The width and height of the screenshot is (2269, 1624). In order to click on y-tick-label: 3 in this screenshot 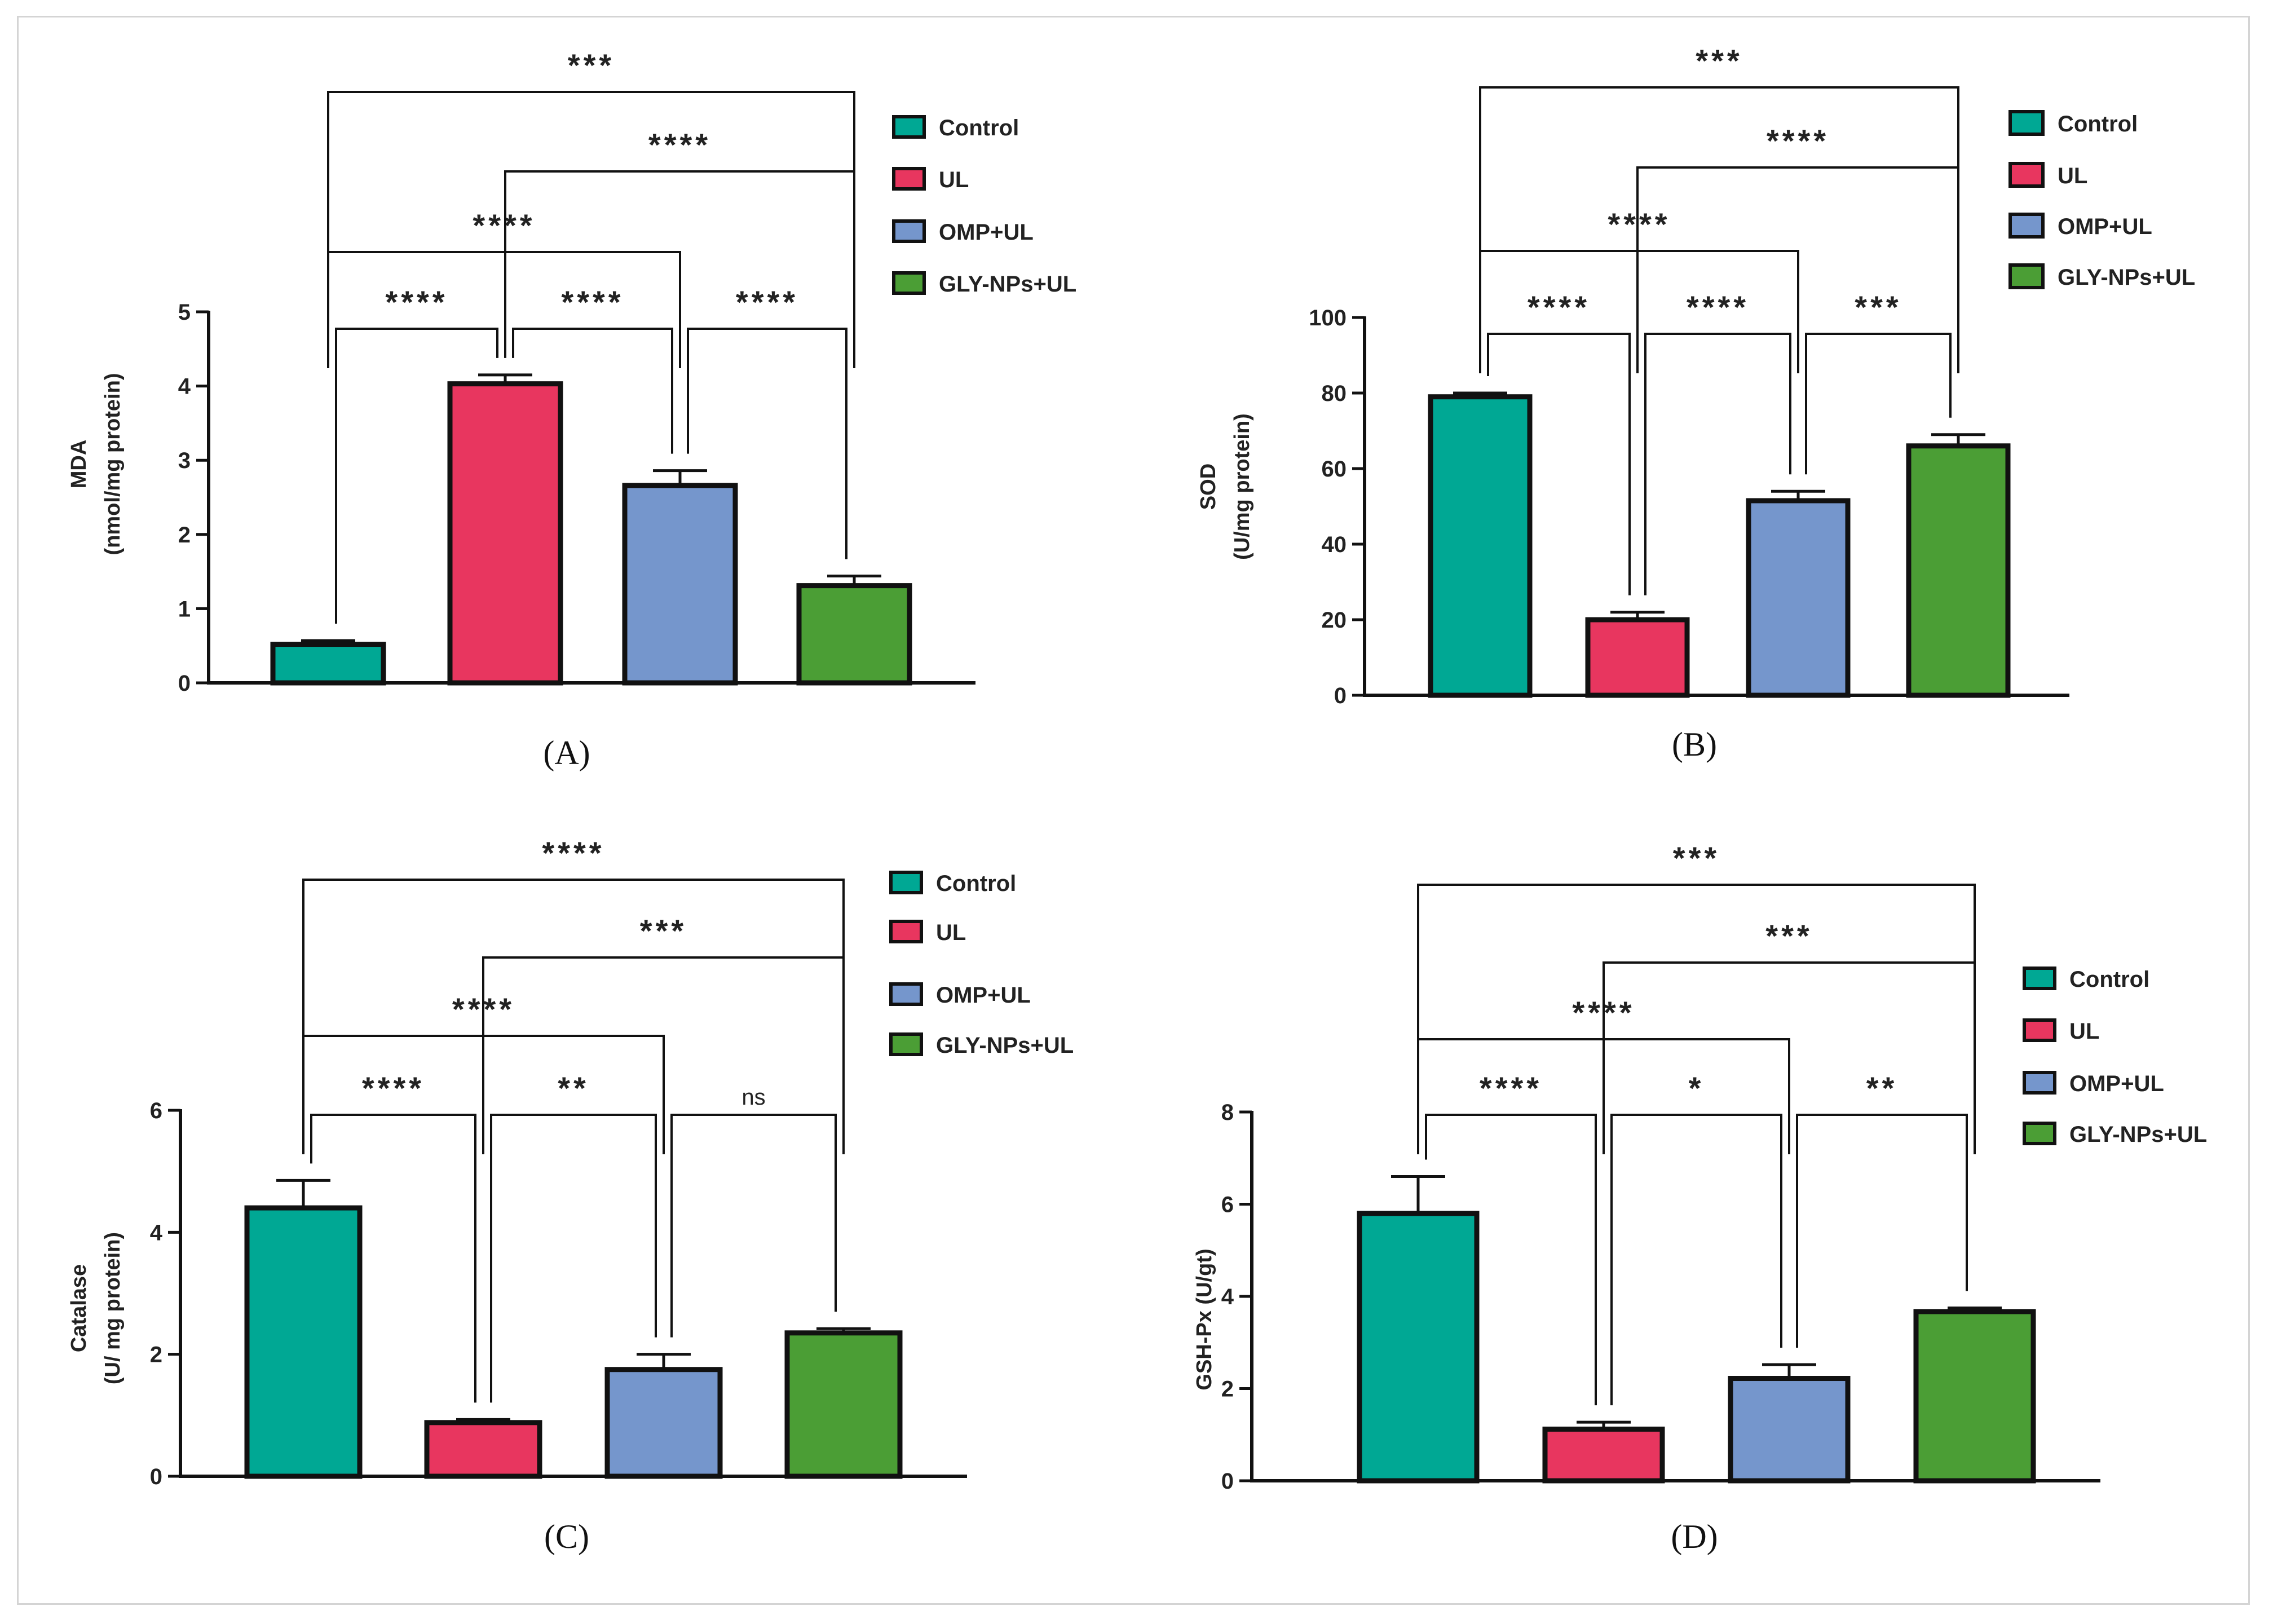, I will do `click(184, 460)`.